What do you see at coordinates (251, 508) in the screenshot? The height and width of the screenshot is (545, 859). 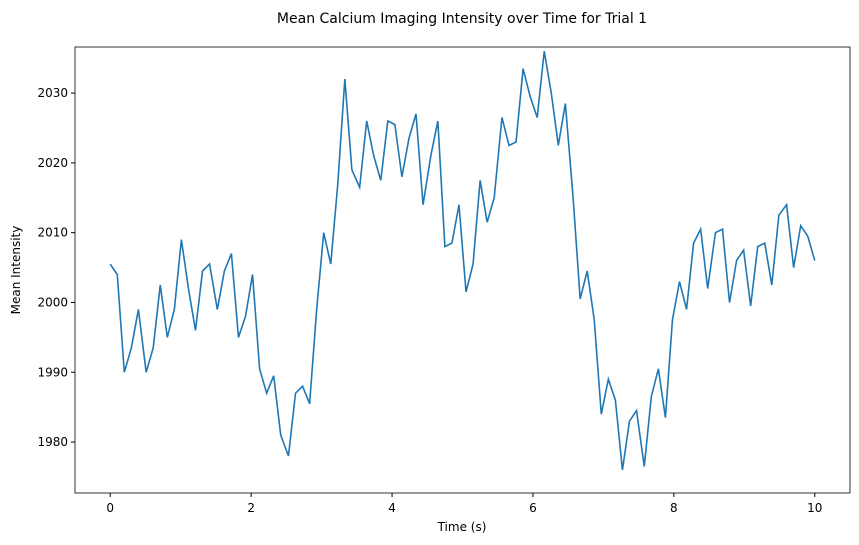 I see `x-tick-label: 2` at bounding box center [251, 508].